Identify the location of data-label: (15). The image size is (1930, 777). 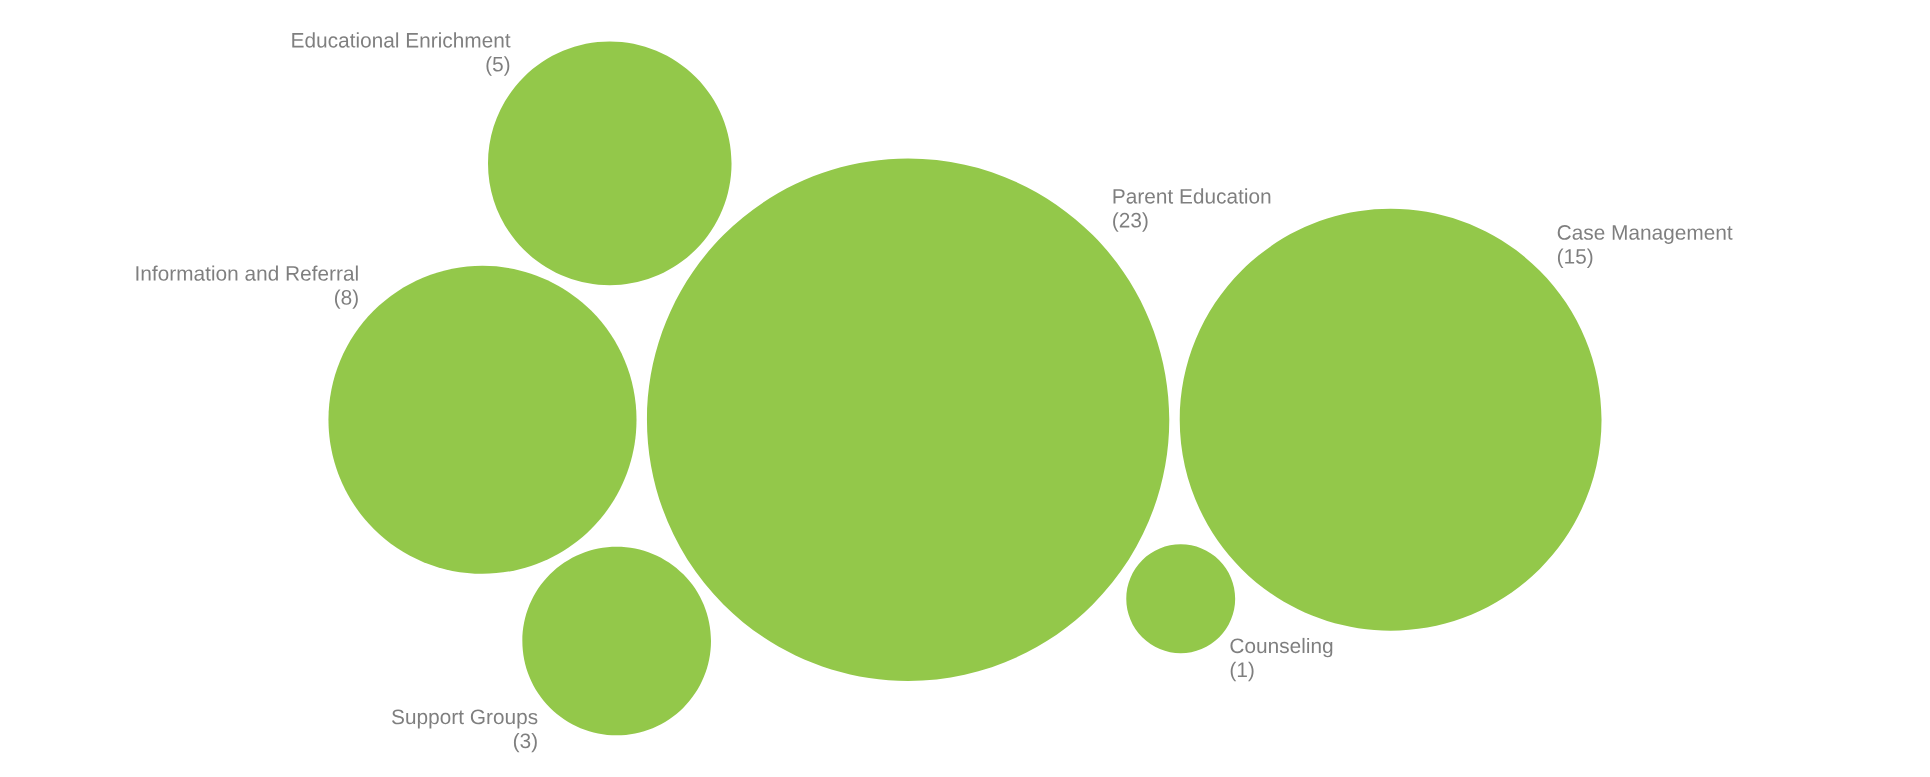
(1575, 258).